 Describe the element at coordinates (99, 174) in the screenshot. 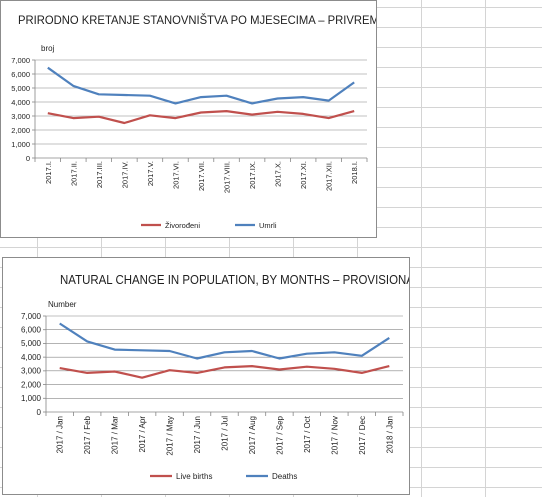

I see `x-tick-label: 2017.III.` at that location.